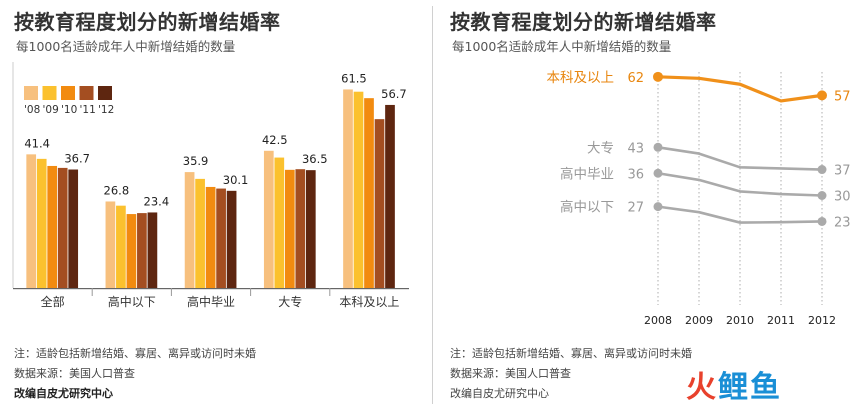 Image resolution: width=856 pixels, height=409 pixels. Describe the element at coordinates (236, 180) in the screenshot. I see `data-label: 30.1` at that location.